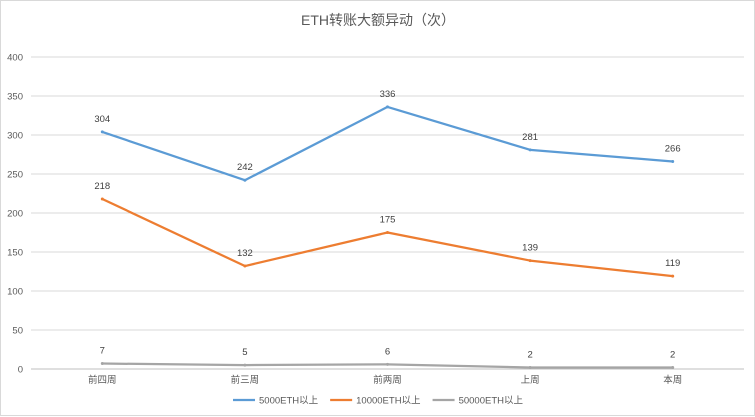 The width and height of the screenshot is (755, 417). What do you see at coordinates (672, 380) in the screenshot?
I see `x-tick-label: 本周` at bounding box center [672, 380].